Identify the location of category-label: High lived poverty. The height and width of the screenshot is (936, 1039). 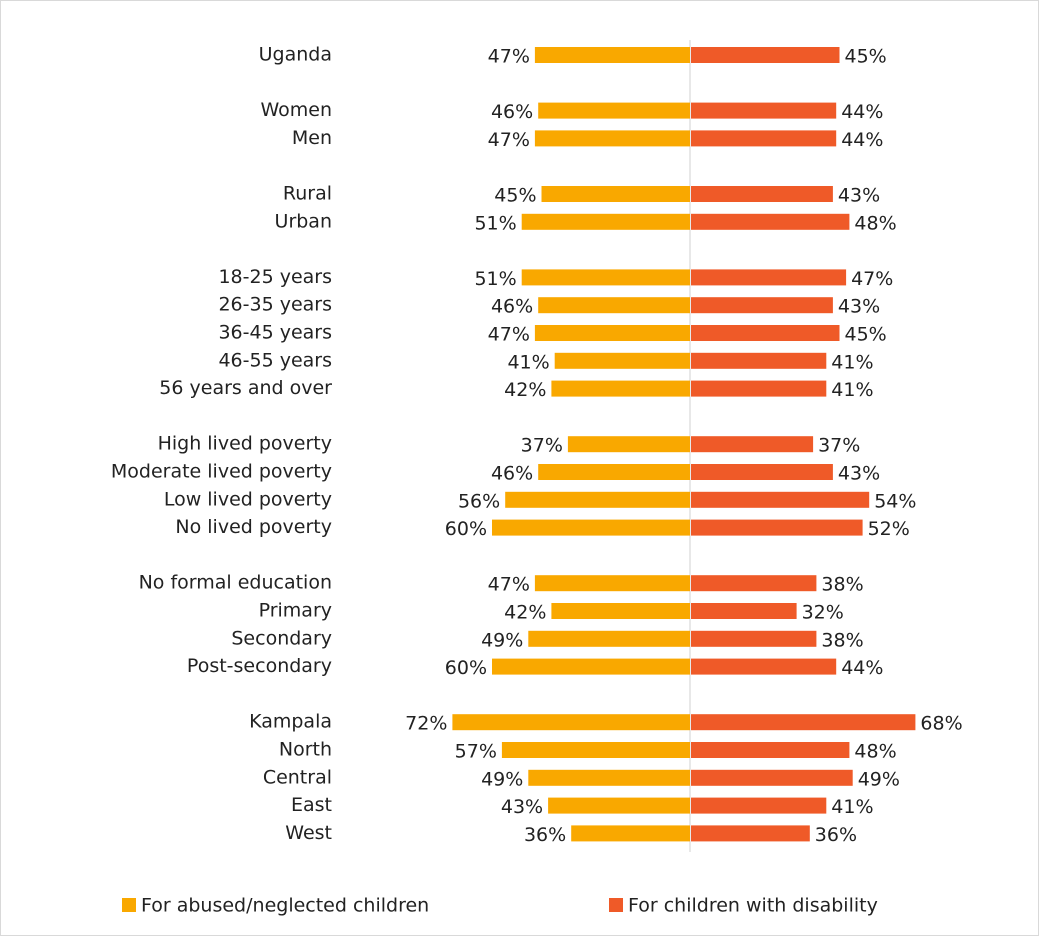
(245, 444).